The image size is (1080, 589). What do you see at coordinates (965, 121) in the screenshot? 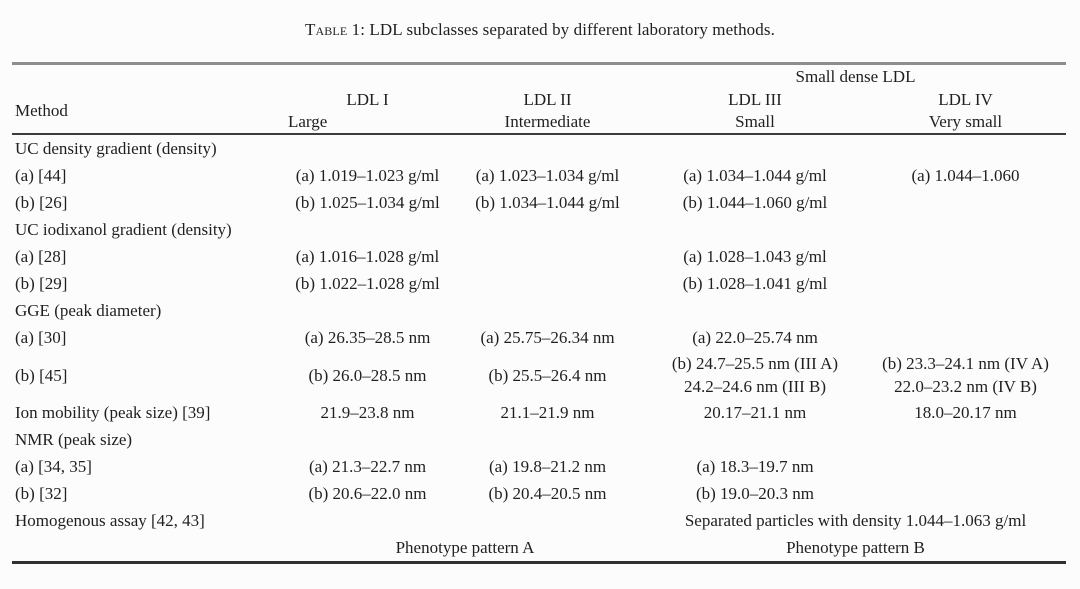
I see `subheader-very-small: Very small` at bounding box center [965, 121].